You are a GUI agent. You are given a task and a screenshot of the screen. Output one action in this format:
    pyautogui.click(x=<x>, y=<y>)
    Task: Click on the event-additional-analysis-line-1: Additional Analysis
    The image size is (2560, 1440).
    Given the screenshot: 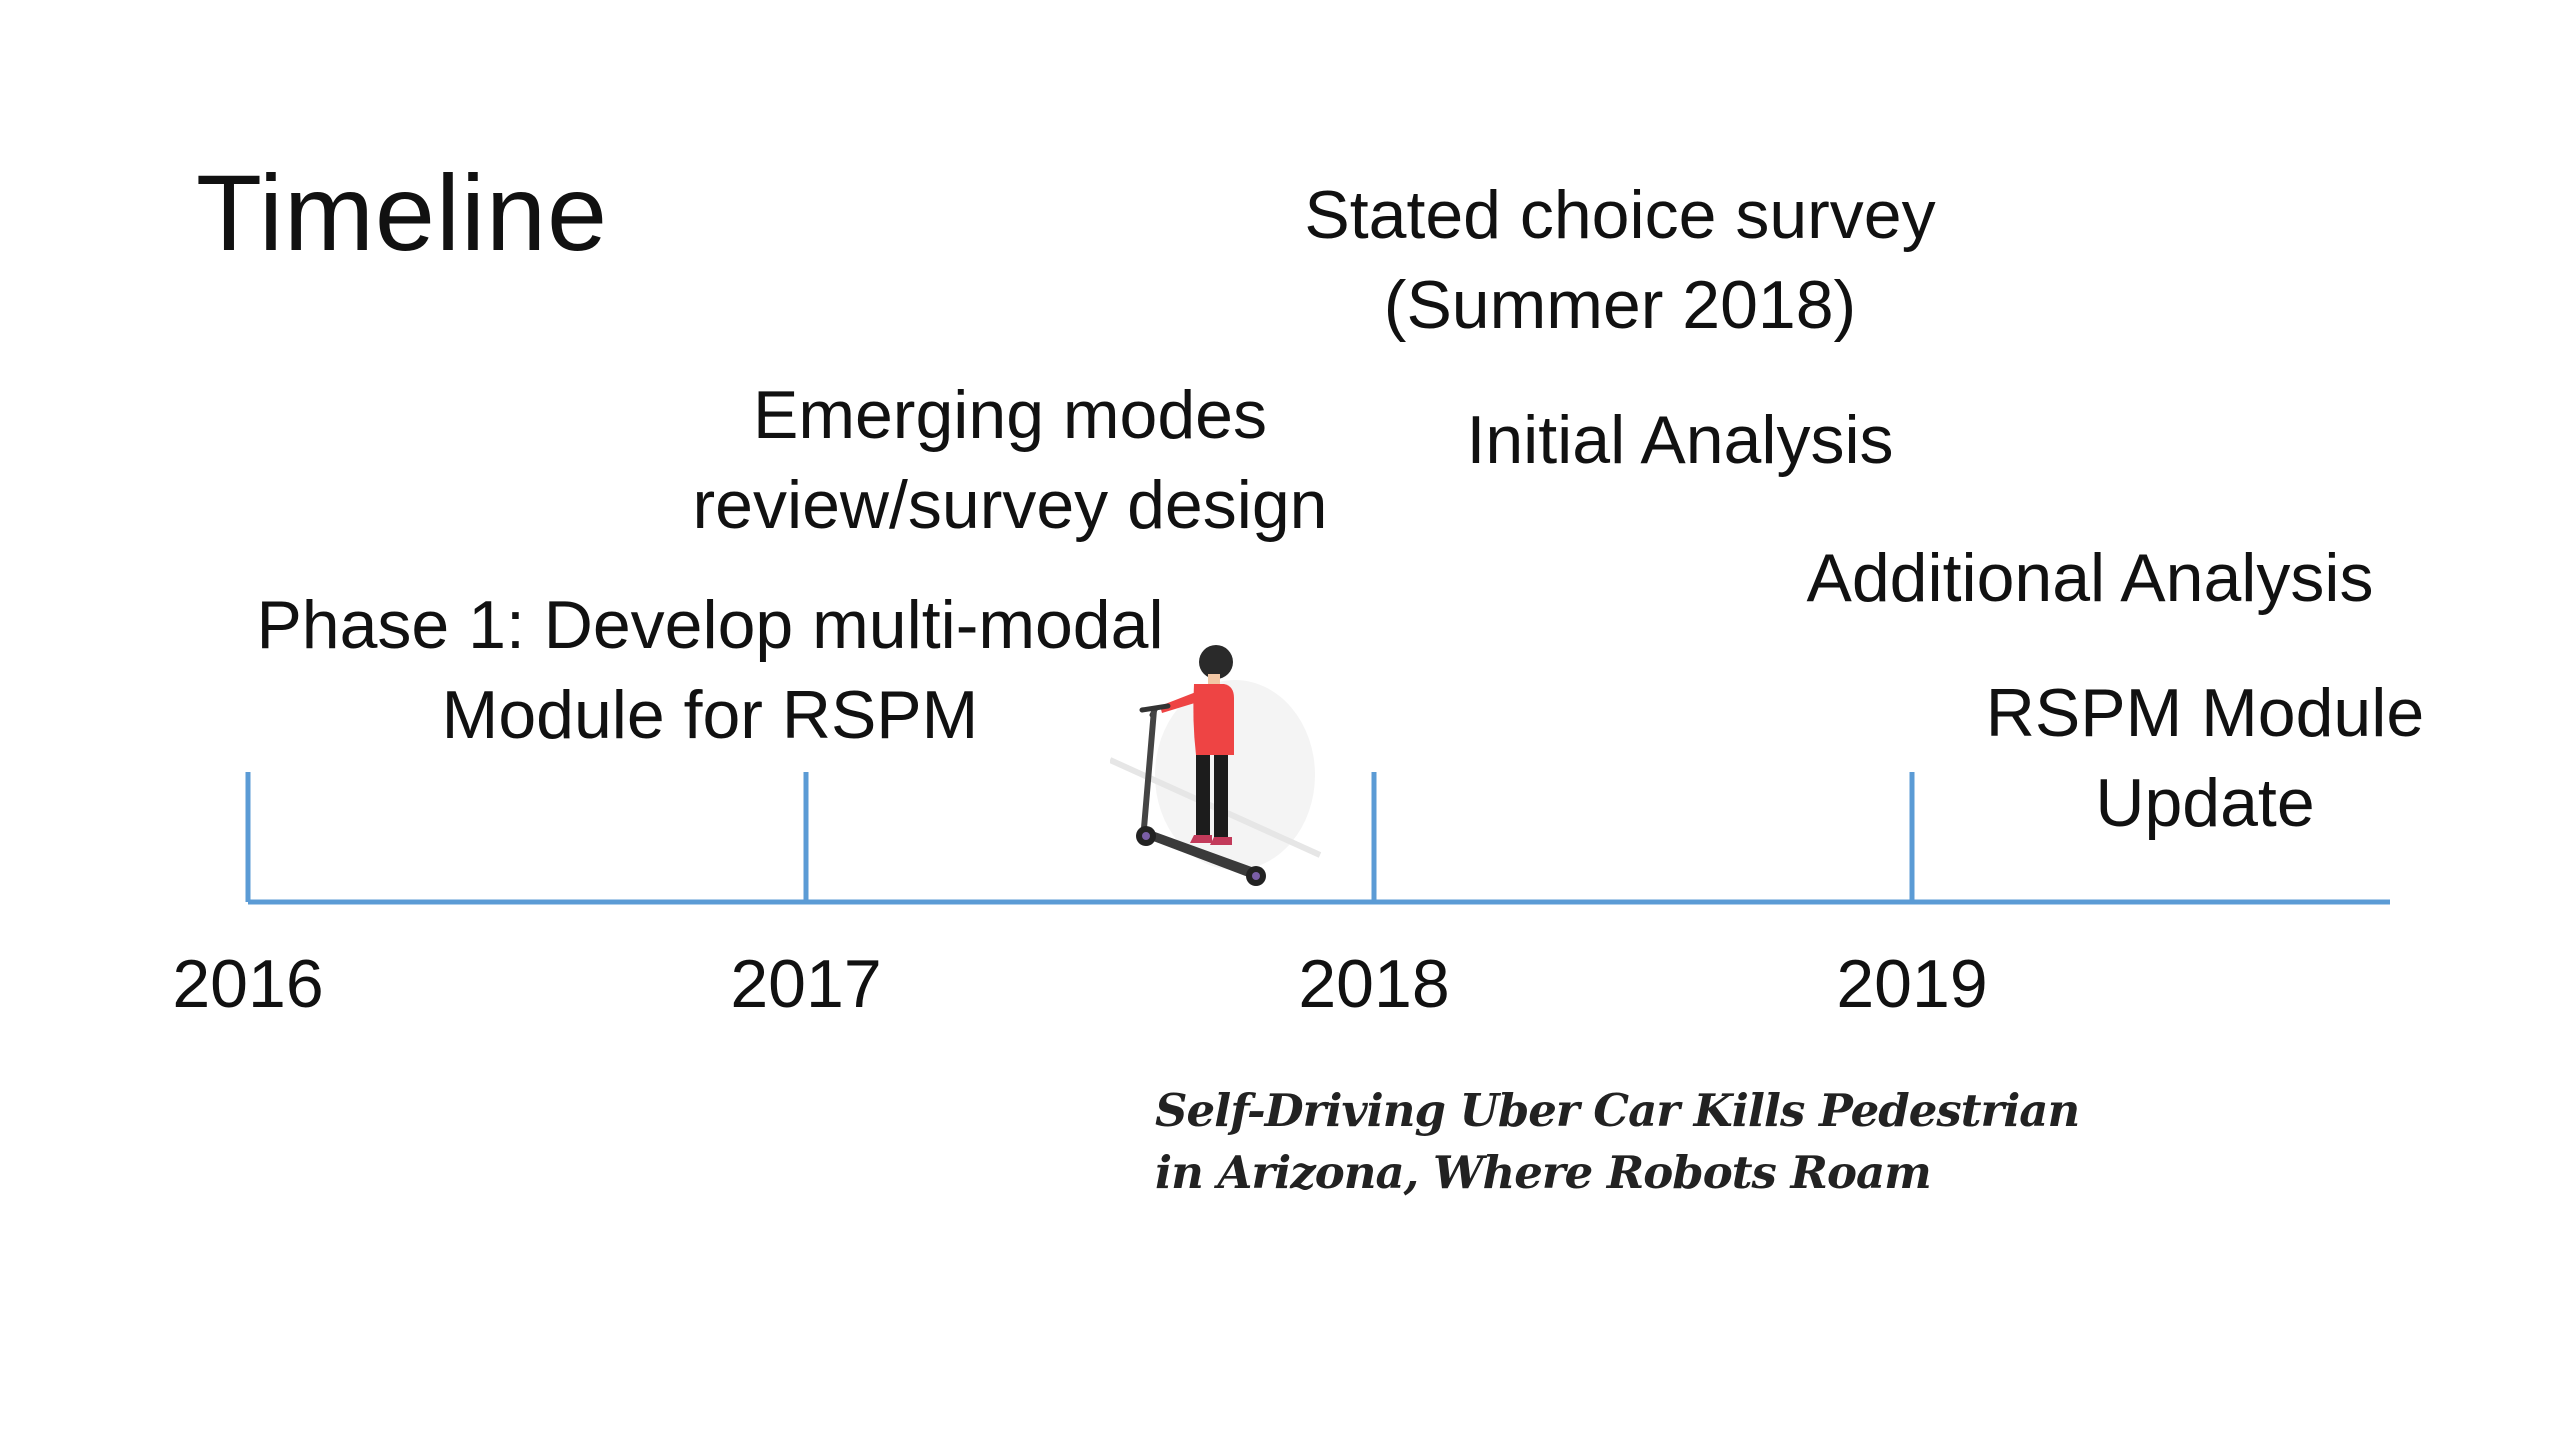 What is the action you would take?
    pyautogui.click(x=2090, y=578)
    